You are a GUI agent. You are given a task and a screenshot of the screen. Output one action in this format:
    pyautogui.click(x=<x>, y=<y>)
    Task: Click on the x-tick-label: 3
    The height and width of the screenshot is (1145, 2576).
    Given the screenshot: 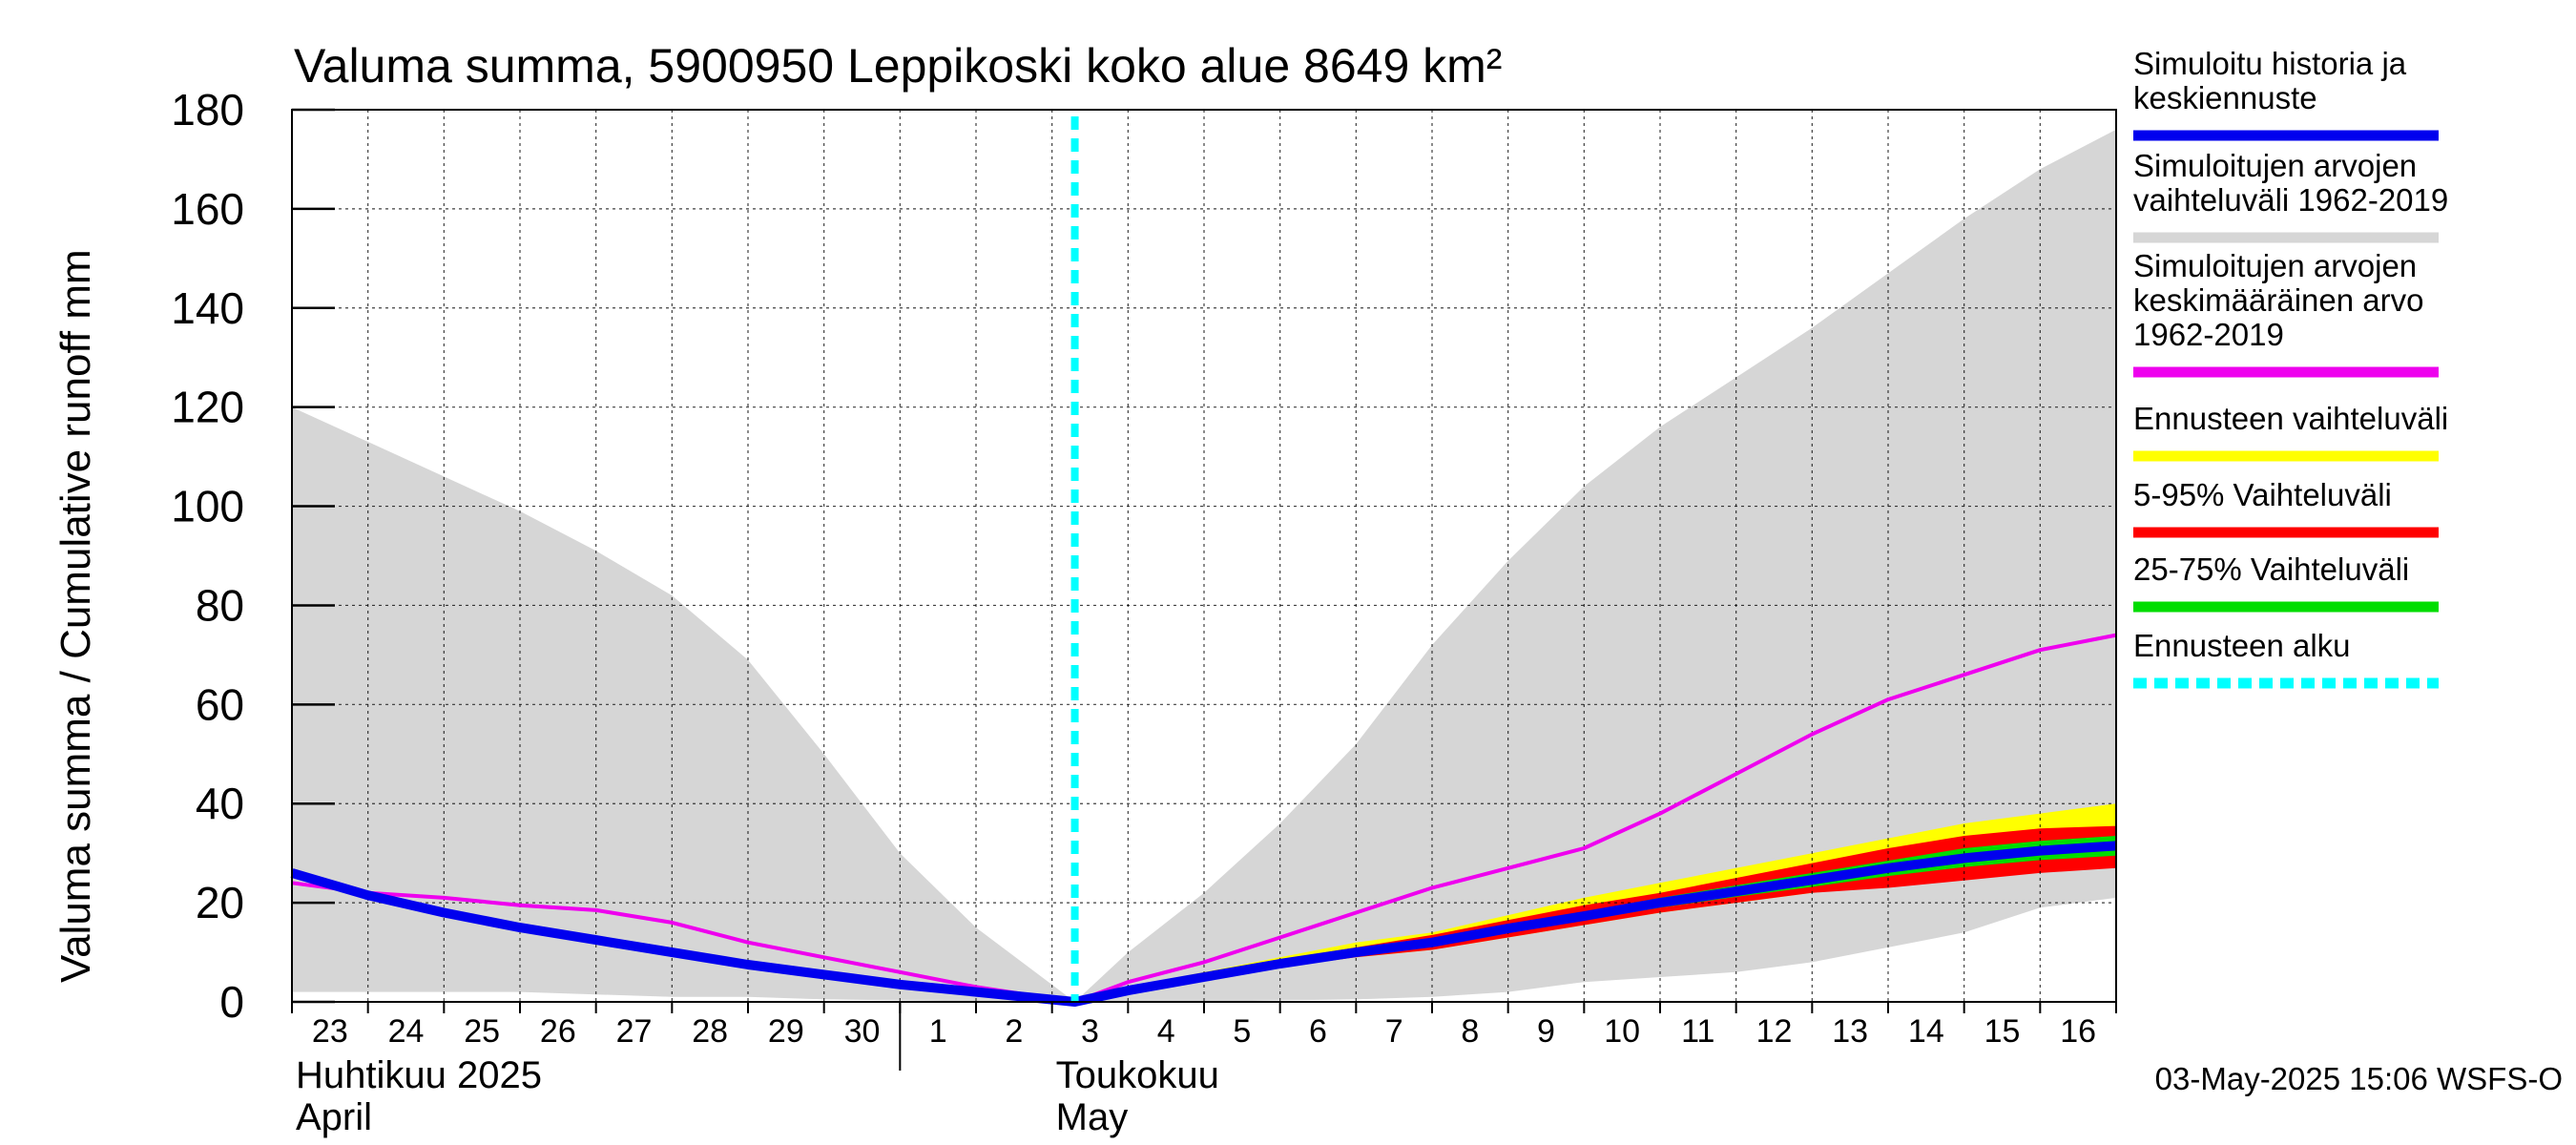 What is the action you would take?
    pyautogui.click(x=1090, y=1031)
    